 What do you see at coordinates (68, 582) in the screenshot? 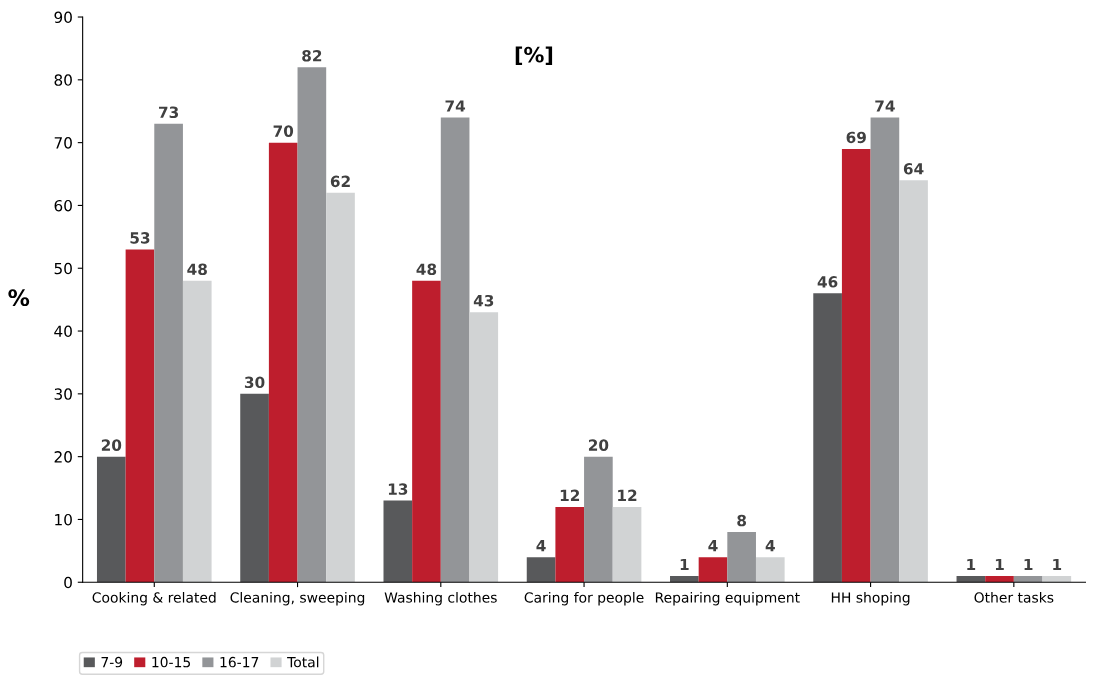
I see `y-tick-label: 0` at bounding box center [68, 582].